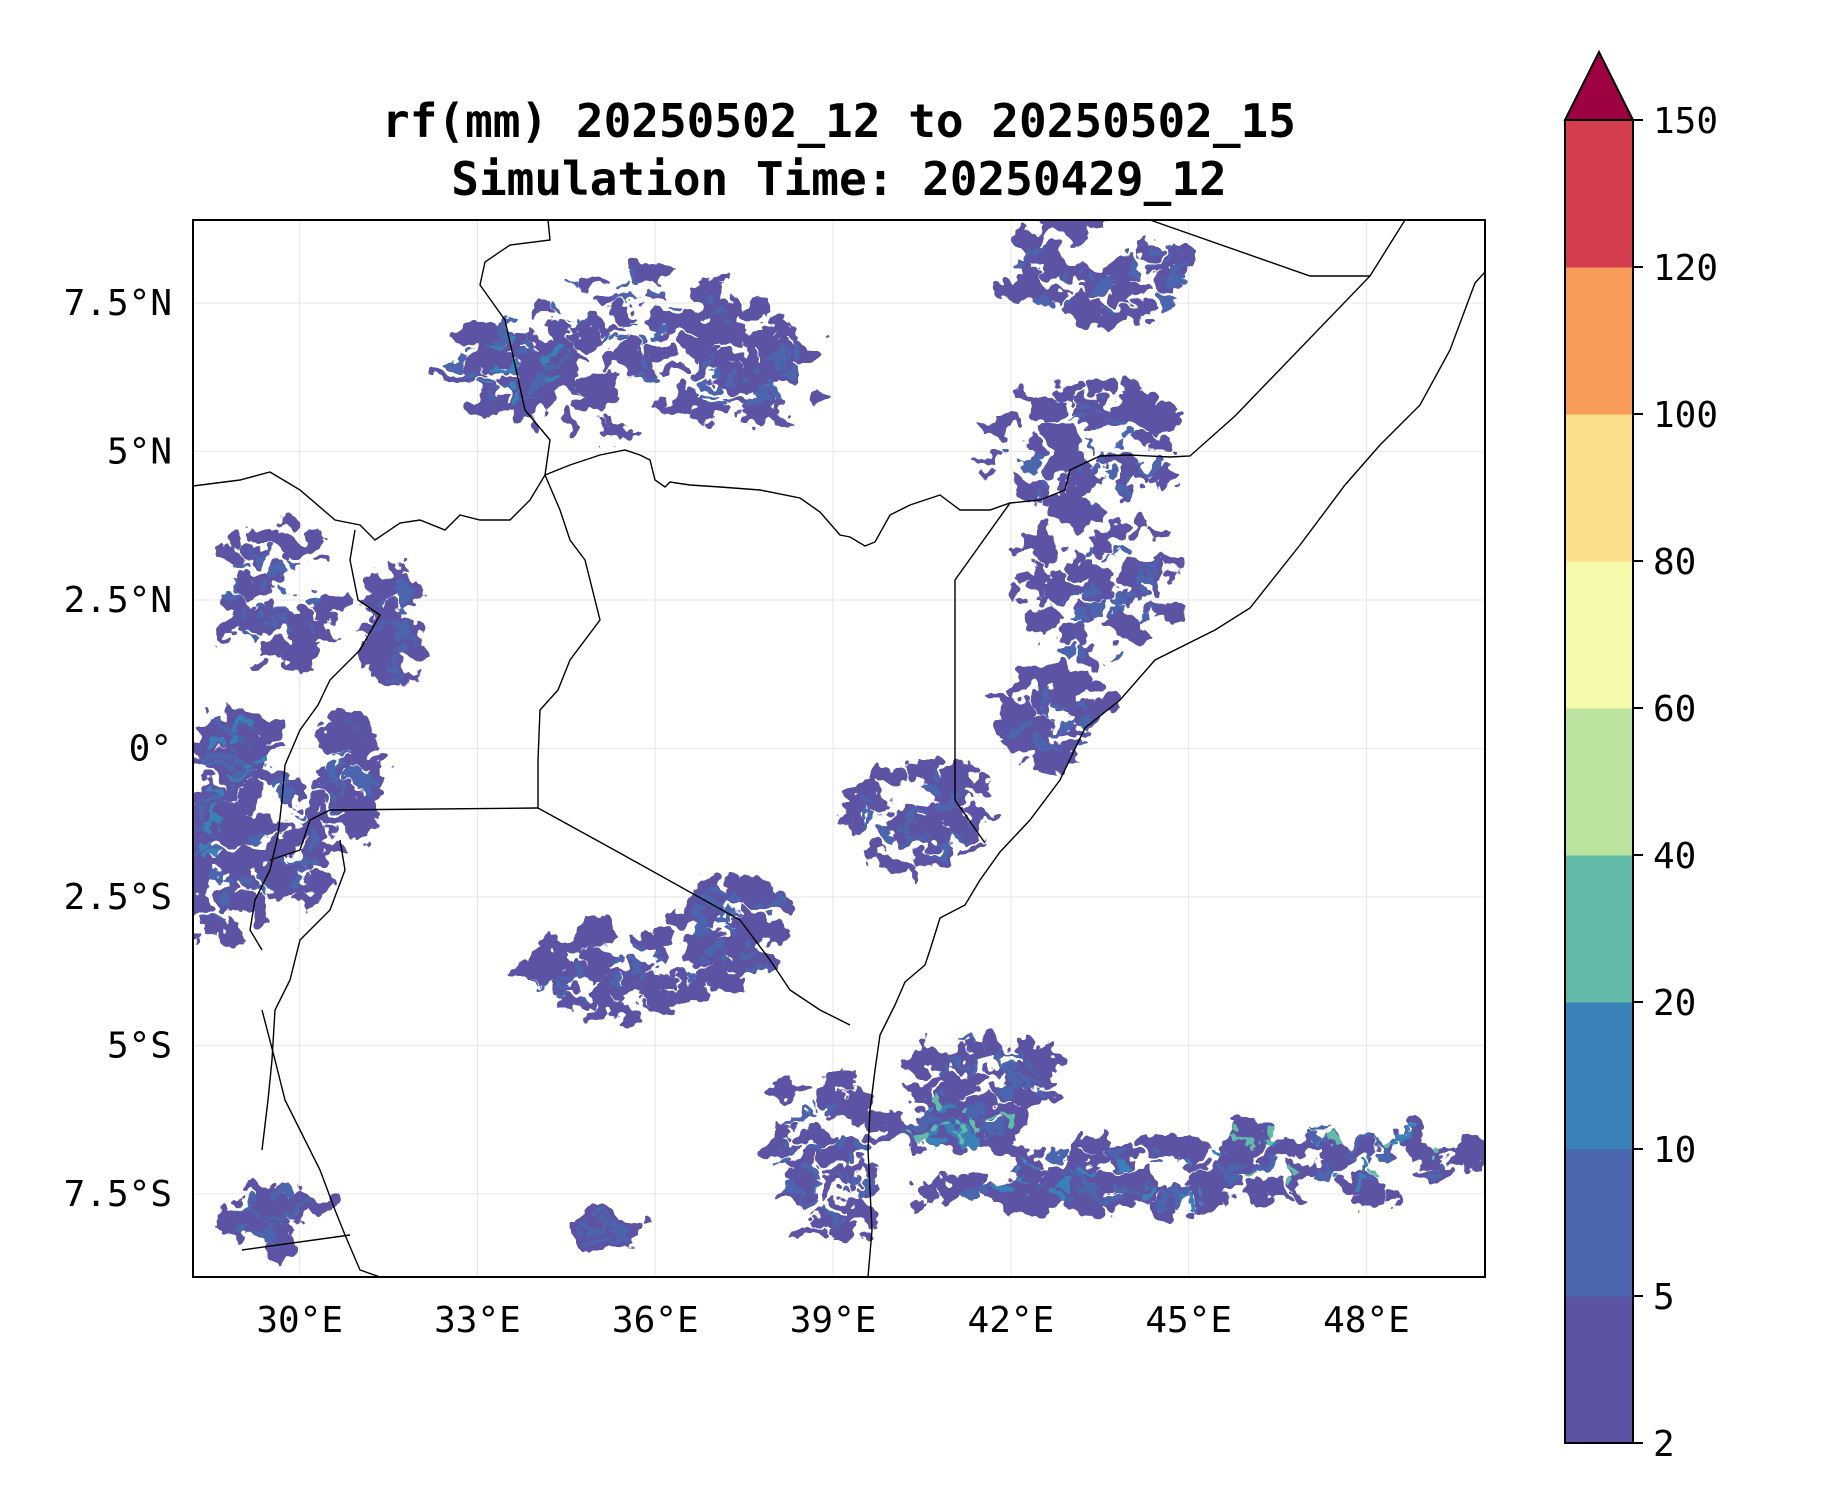  I want to click on lon-tick-label: 39°E, so click(833, 1320).